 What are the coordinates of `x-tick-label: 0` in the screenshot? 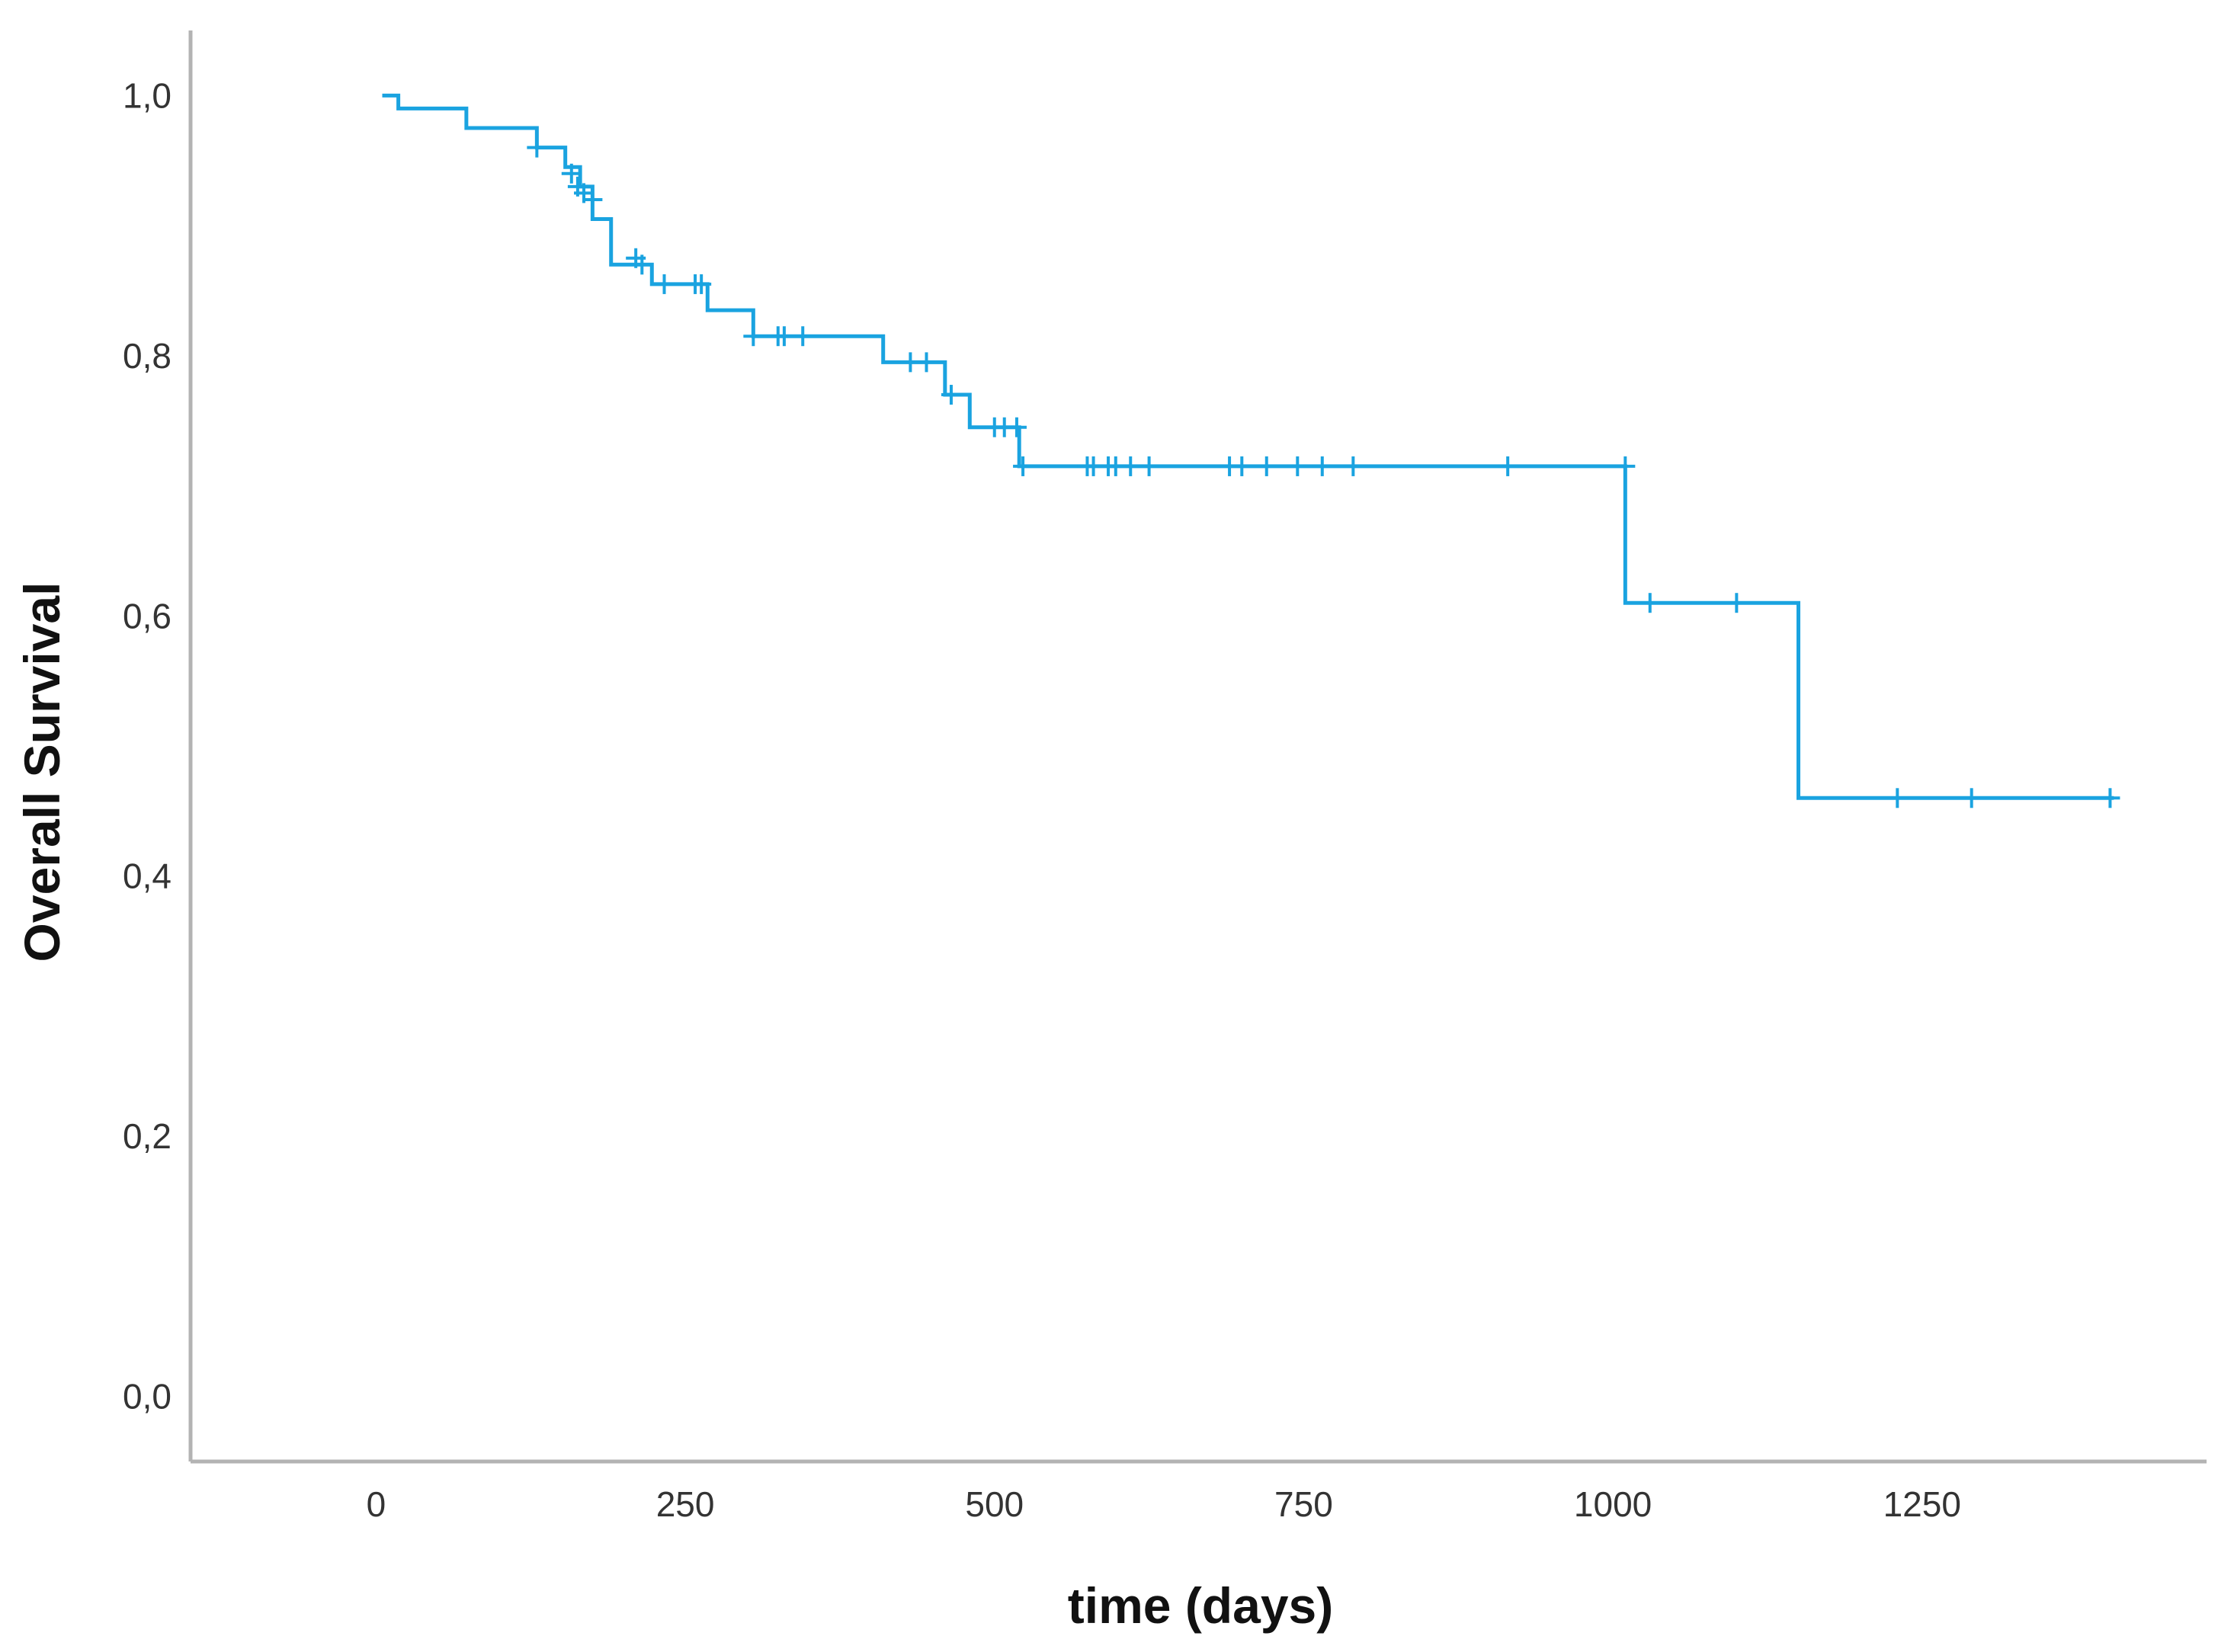 It's located at (376, 1504).